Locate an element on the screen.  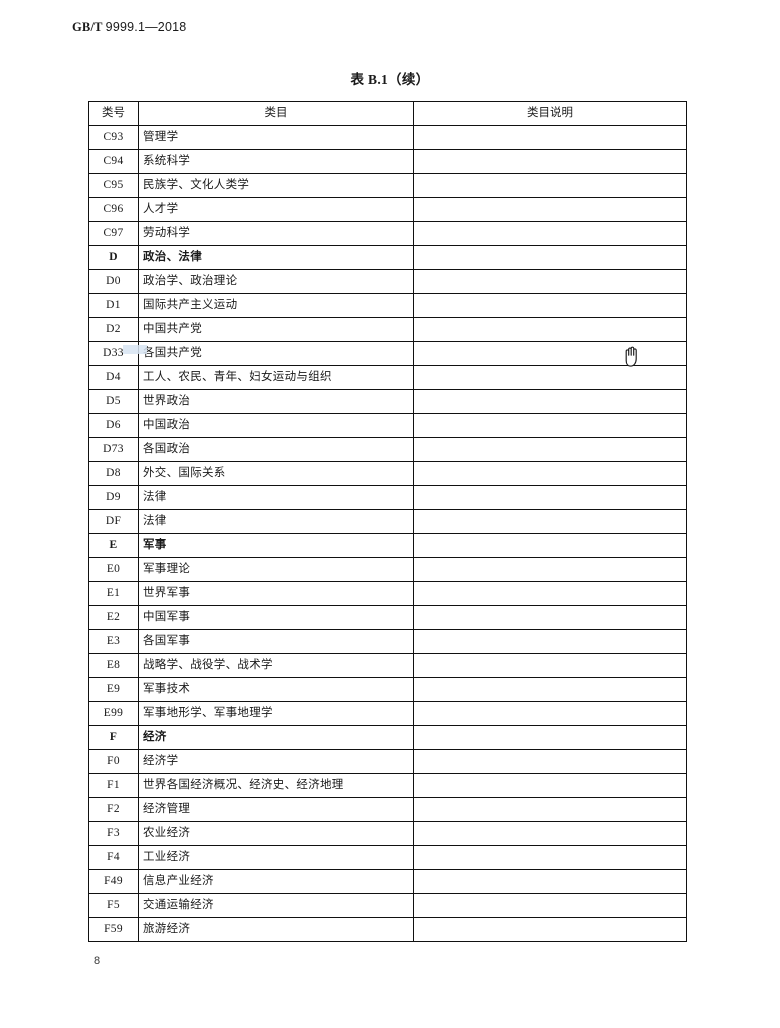
table-row: D1 国际共产主义运动 is located at coordinates (387, 305).